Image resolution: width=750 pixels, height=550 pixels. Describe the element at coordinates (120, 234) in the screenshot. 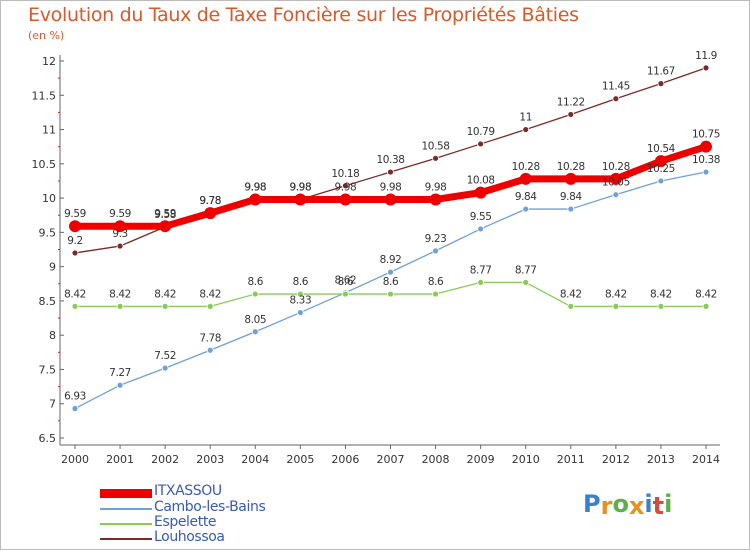

I see `data-label-louhossoa: 9.3` at that location.